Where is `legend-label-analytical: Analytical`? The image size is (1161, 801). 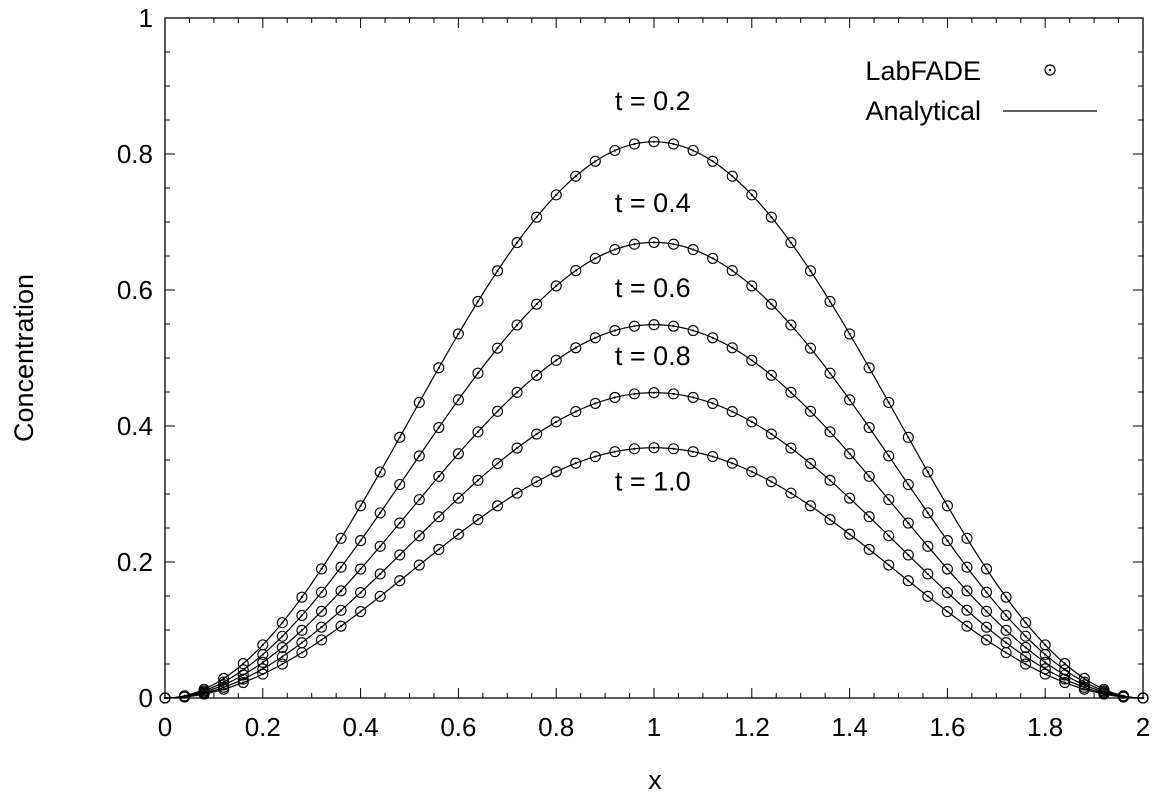
legend-label-analytical: Analytical is located at coordinates (923, 111).